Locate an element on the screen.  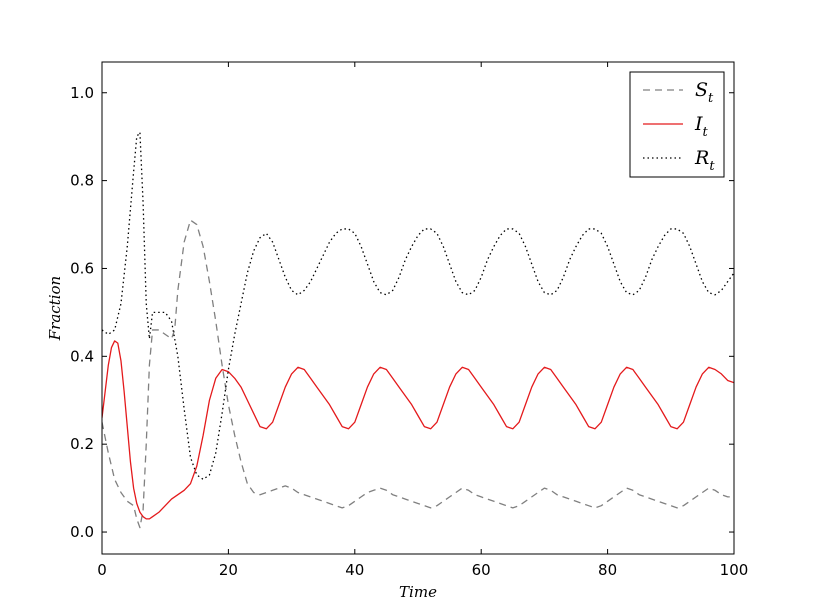
x-tick-label: 100 is located at coordinates (734, 570).